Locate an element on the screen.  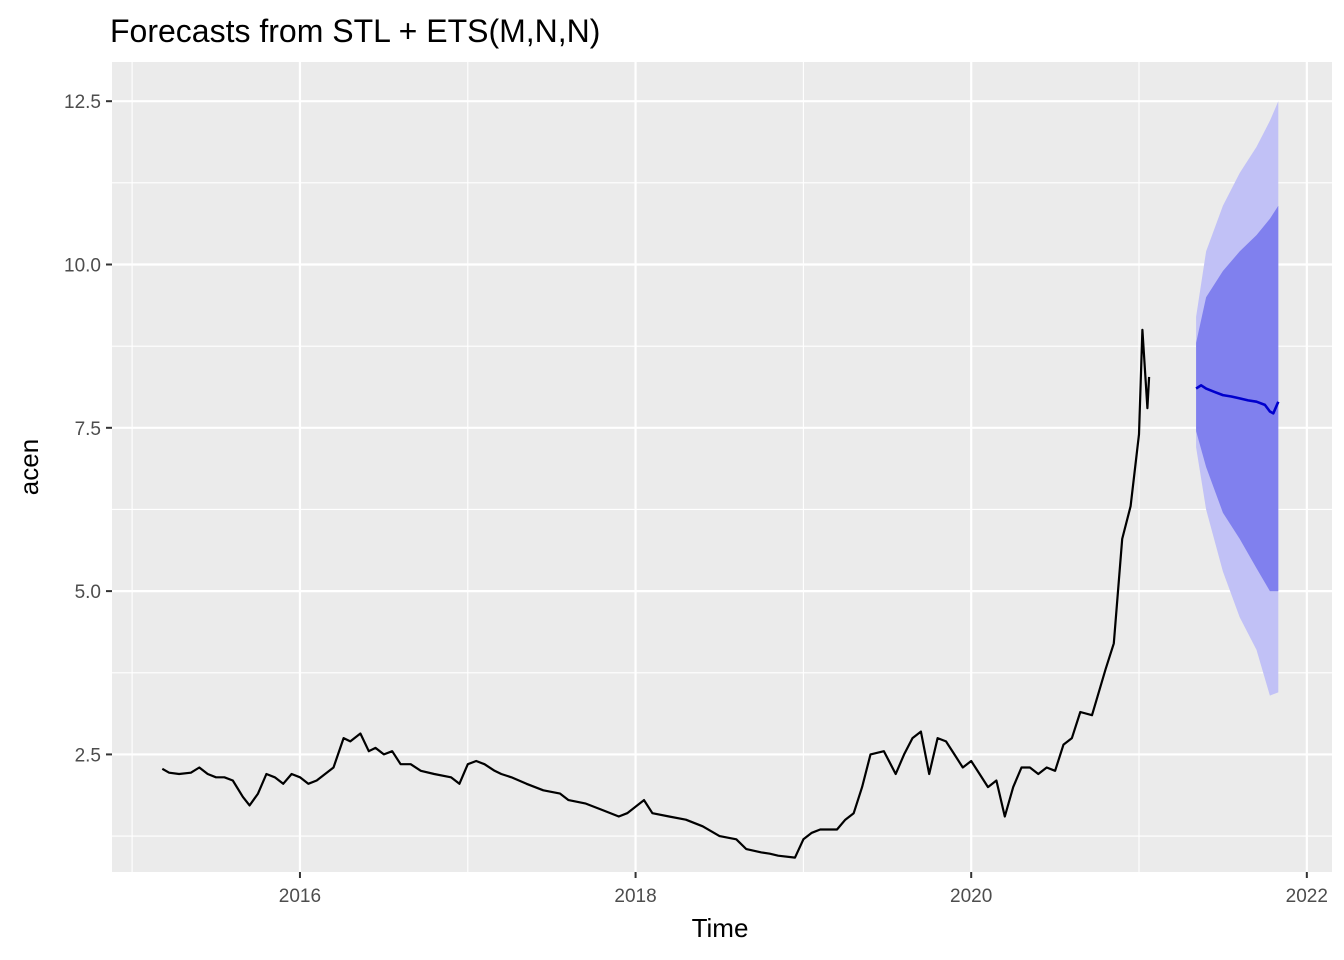
y-tick-label: 2.5 is located at coordinates (88, 755).